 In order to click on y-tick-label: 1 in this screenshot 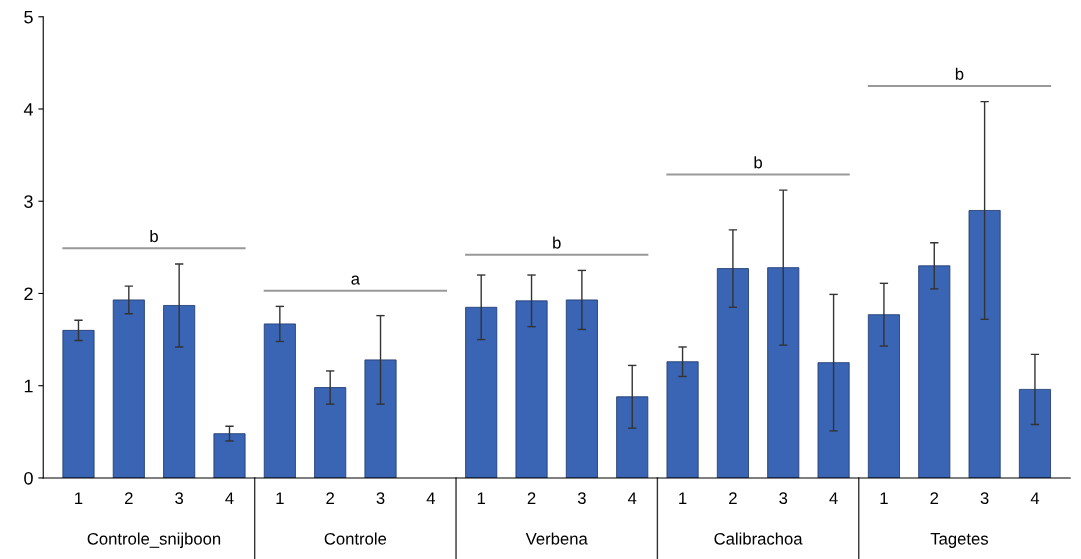, I will do `click(28, 386)`.